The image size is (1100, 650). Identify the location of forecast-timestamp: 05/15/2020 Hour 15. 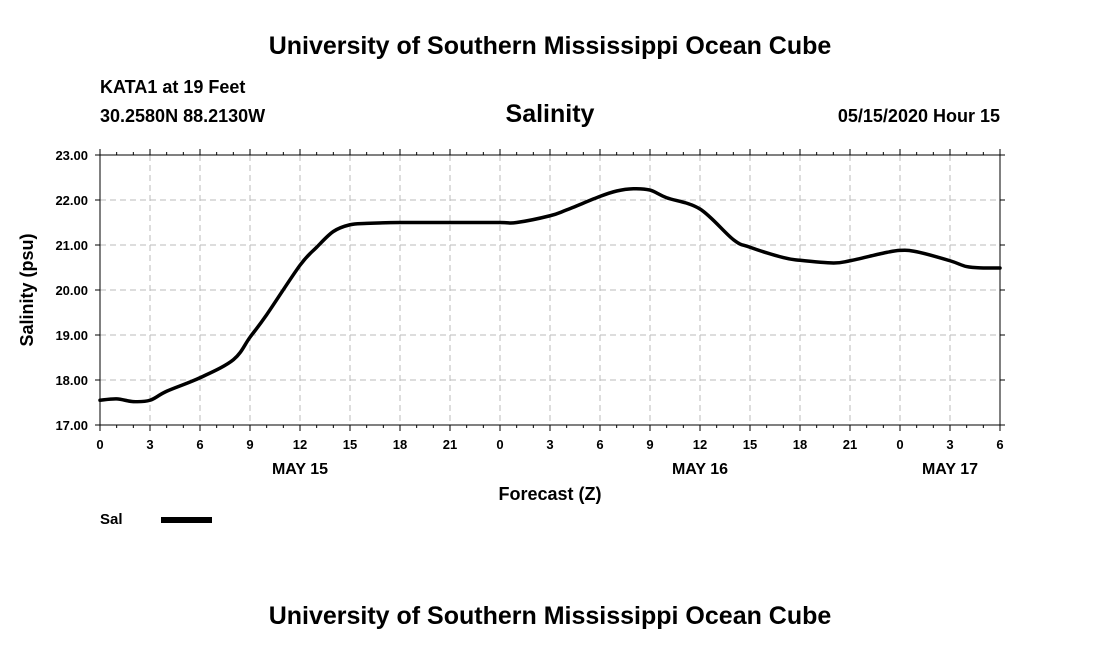
(918, 116).